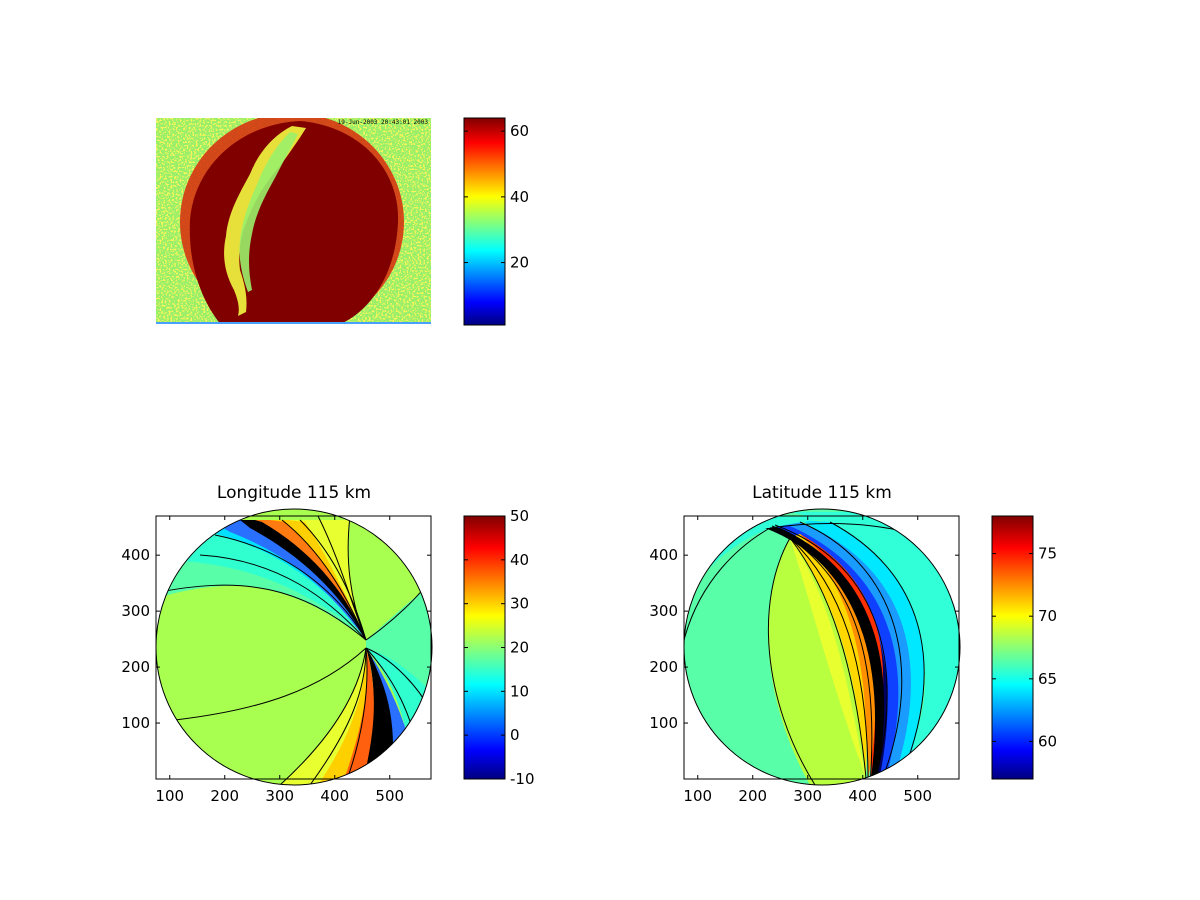  Describe the element at coordinates (519, 648) in the screenshot. I see `colorbar-longitude-tick-label: 20` at that location.